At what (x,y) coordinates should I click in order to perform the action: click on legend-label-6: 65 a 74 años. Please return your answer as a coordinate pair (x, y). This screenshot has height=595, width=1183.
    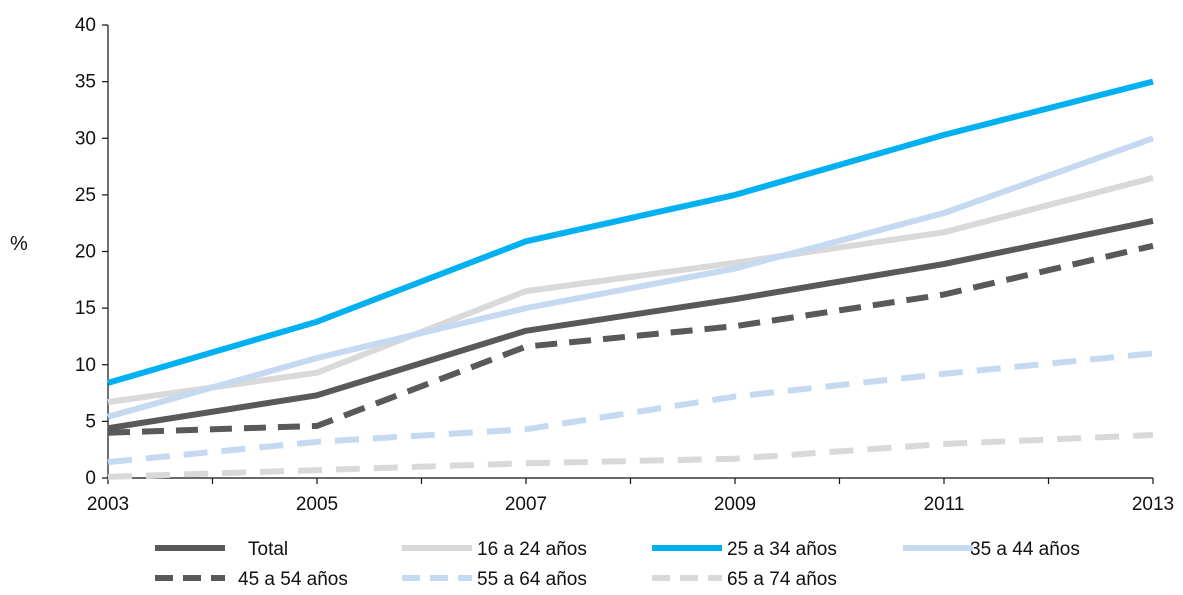
    Looking at the image, I should click on (782, 579).